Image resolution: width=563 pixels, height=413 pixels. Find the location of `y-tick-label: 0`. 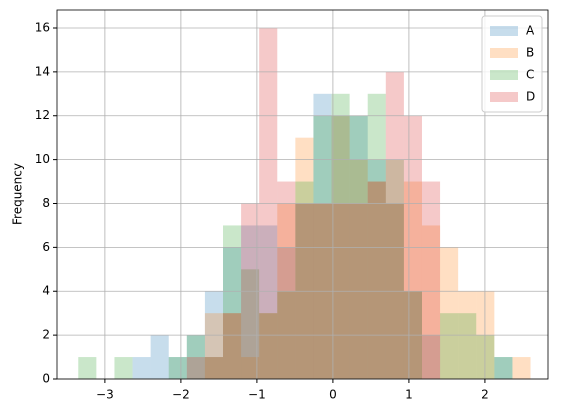

y-tick-label: 0 is located at coordinates (46, 379).